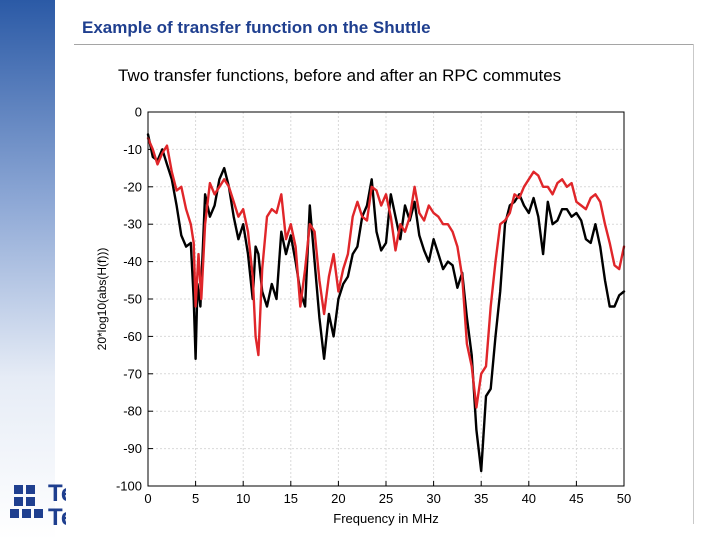  I want to click on x-tick-label: 45, so click(576, 498).